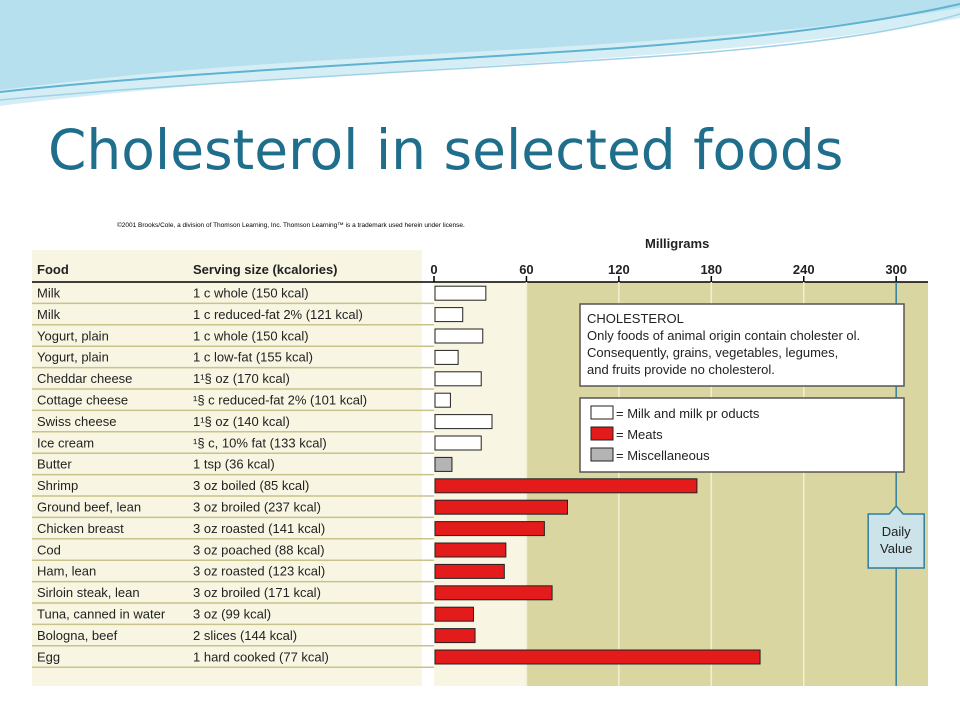  I want to click on row-serving-label: 3 oz (99 kcal), so click(232, 614).